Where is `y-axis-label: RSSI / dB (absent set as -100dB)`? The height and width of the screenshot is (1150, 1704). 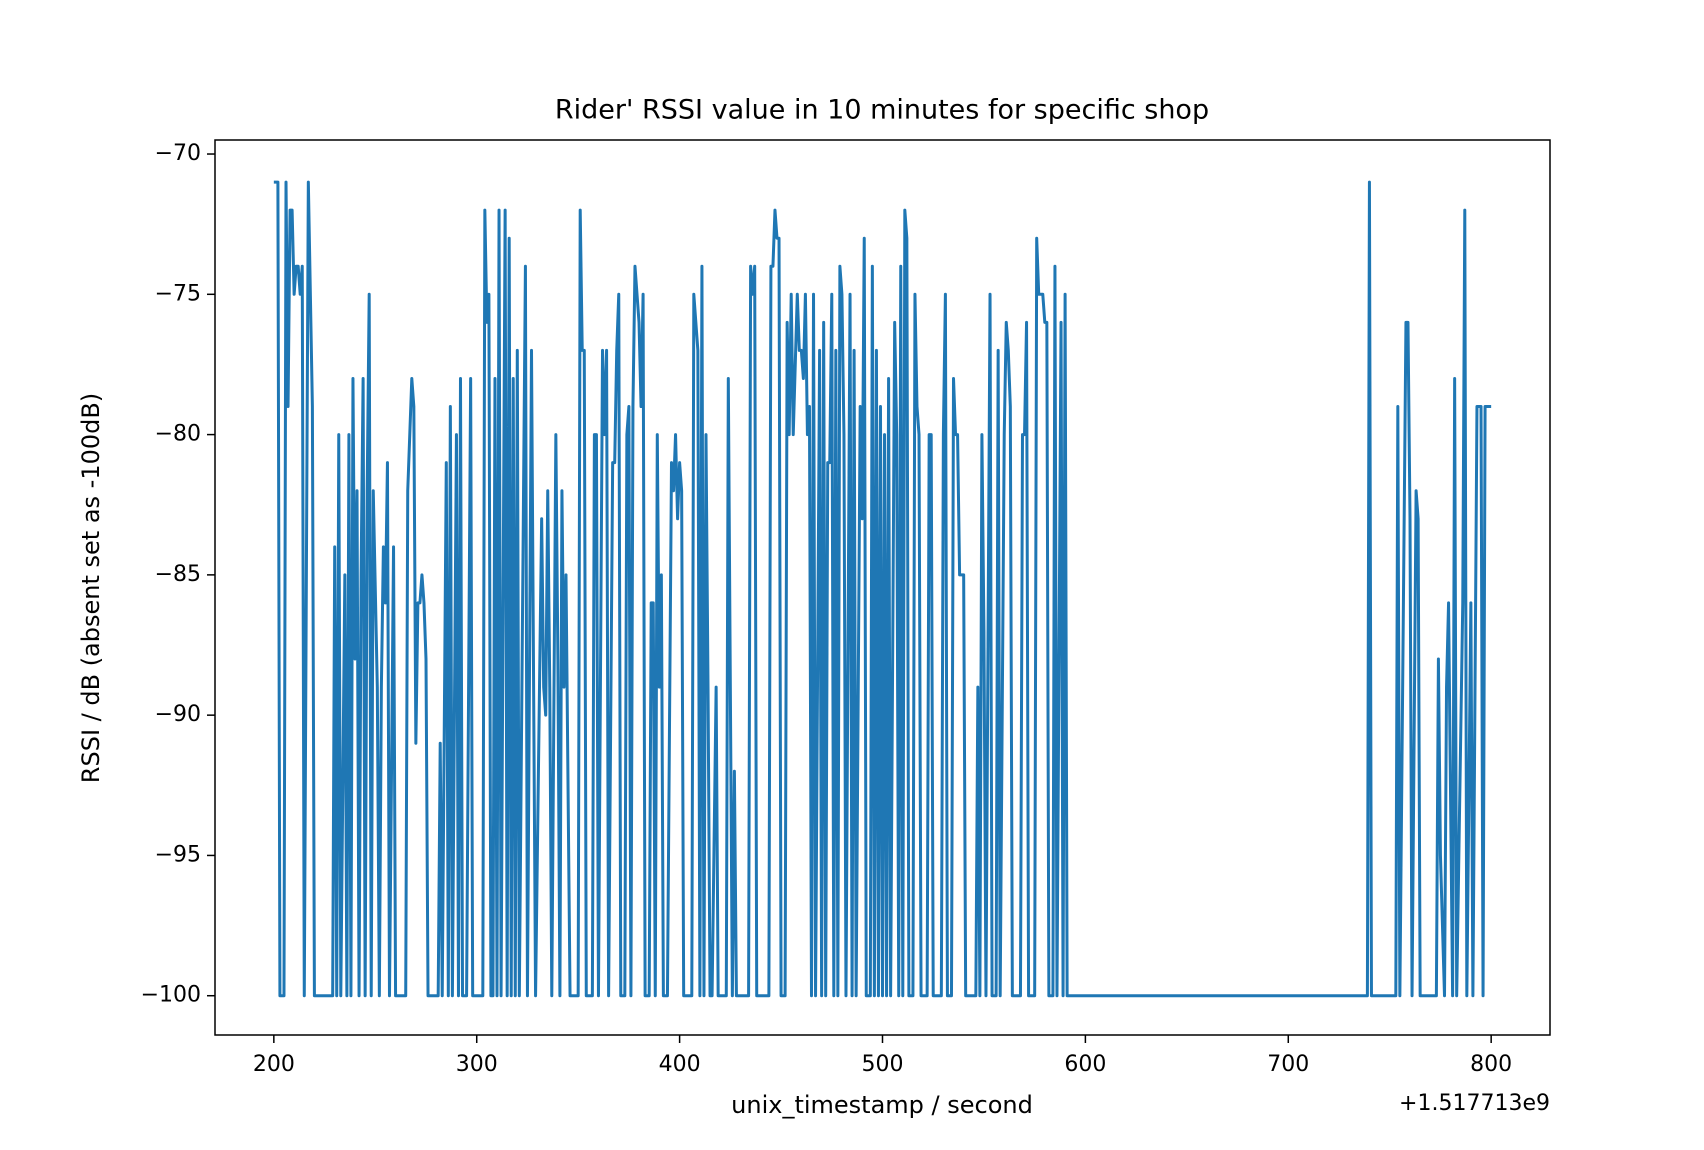 y-axis-label: RSSI / dB (absent set as -100dB) is located at coordinates (91, 588).